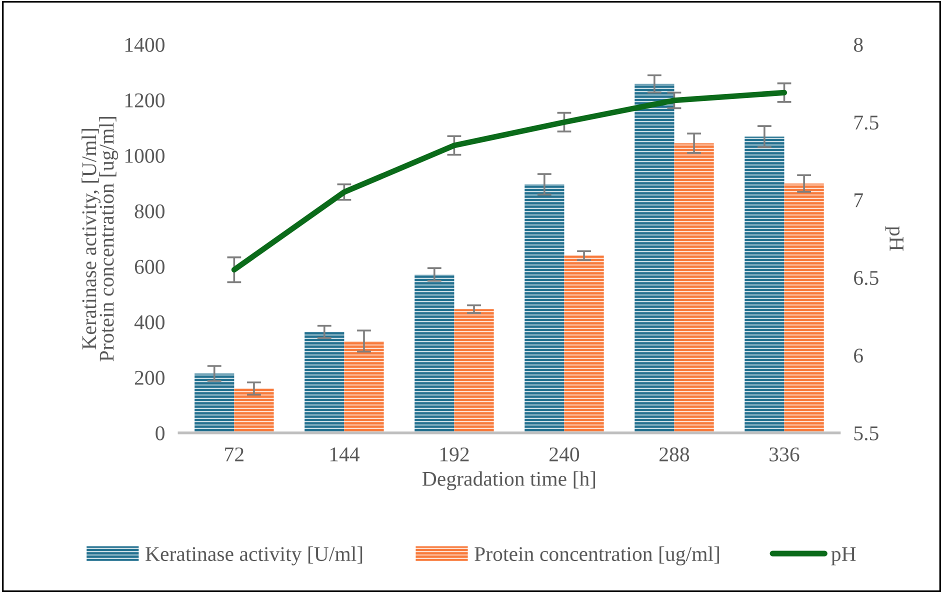 This screenshot has width=943, height=593. Describe the element at coordinates (144, 155) in the screenshot. I see `y-tick-label: 1000` at that location.